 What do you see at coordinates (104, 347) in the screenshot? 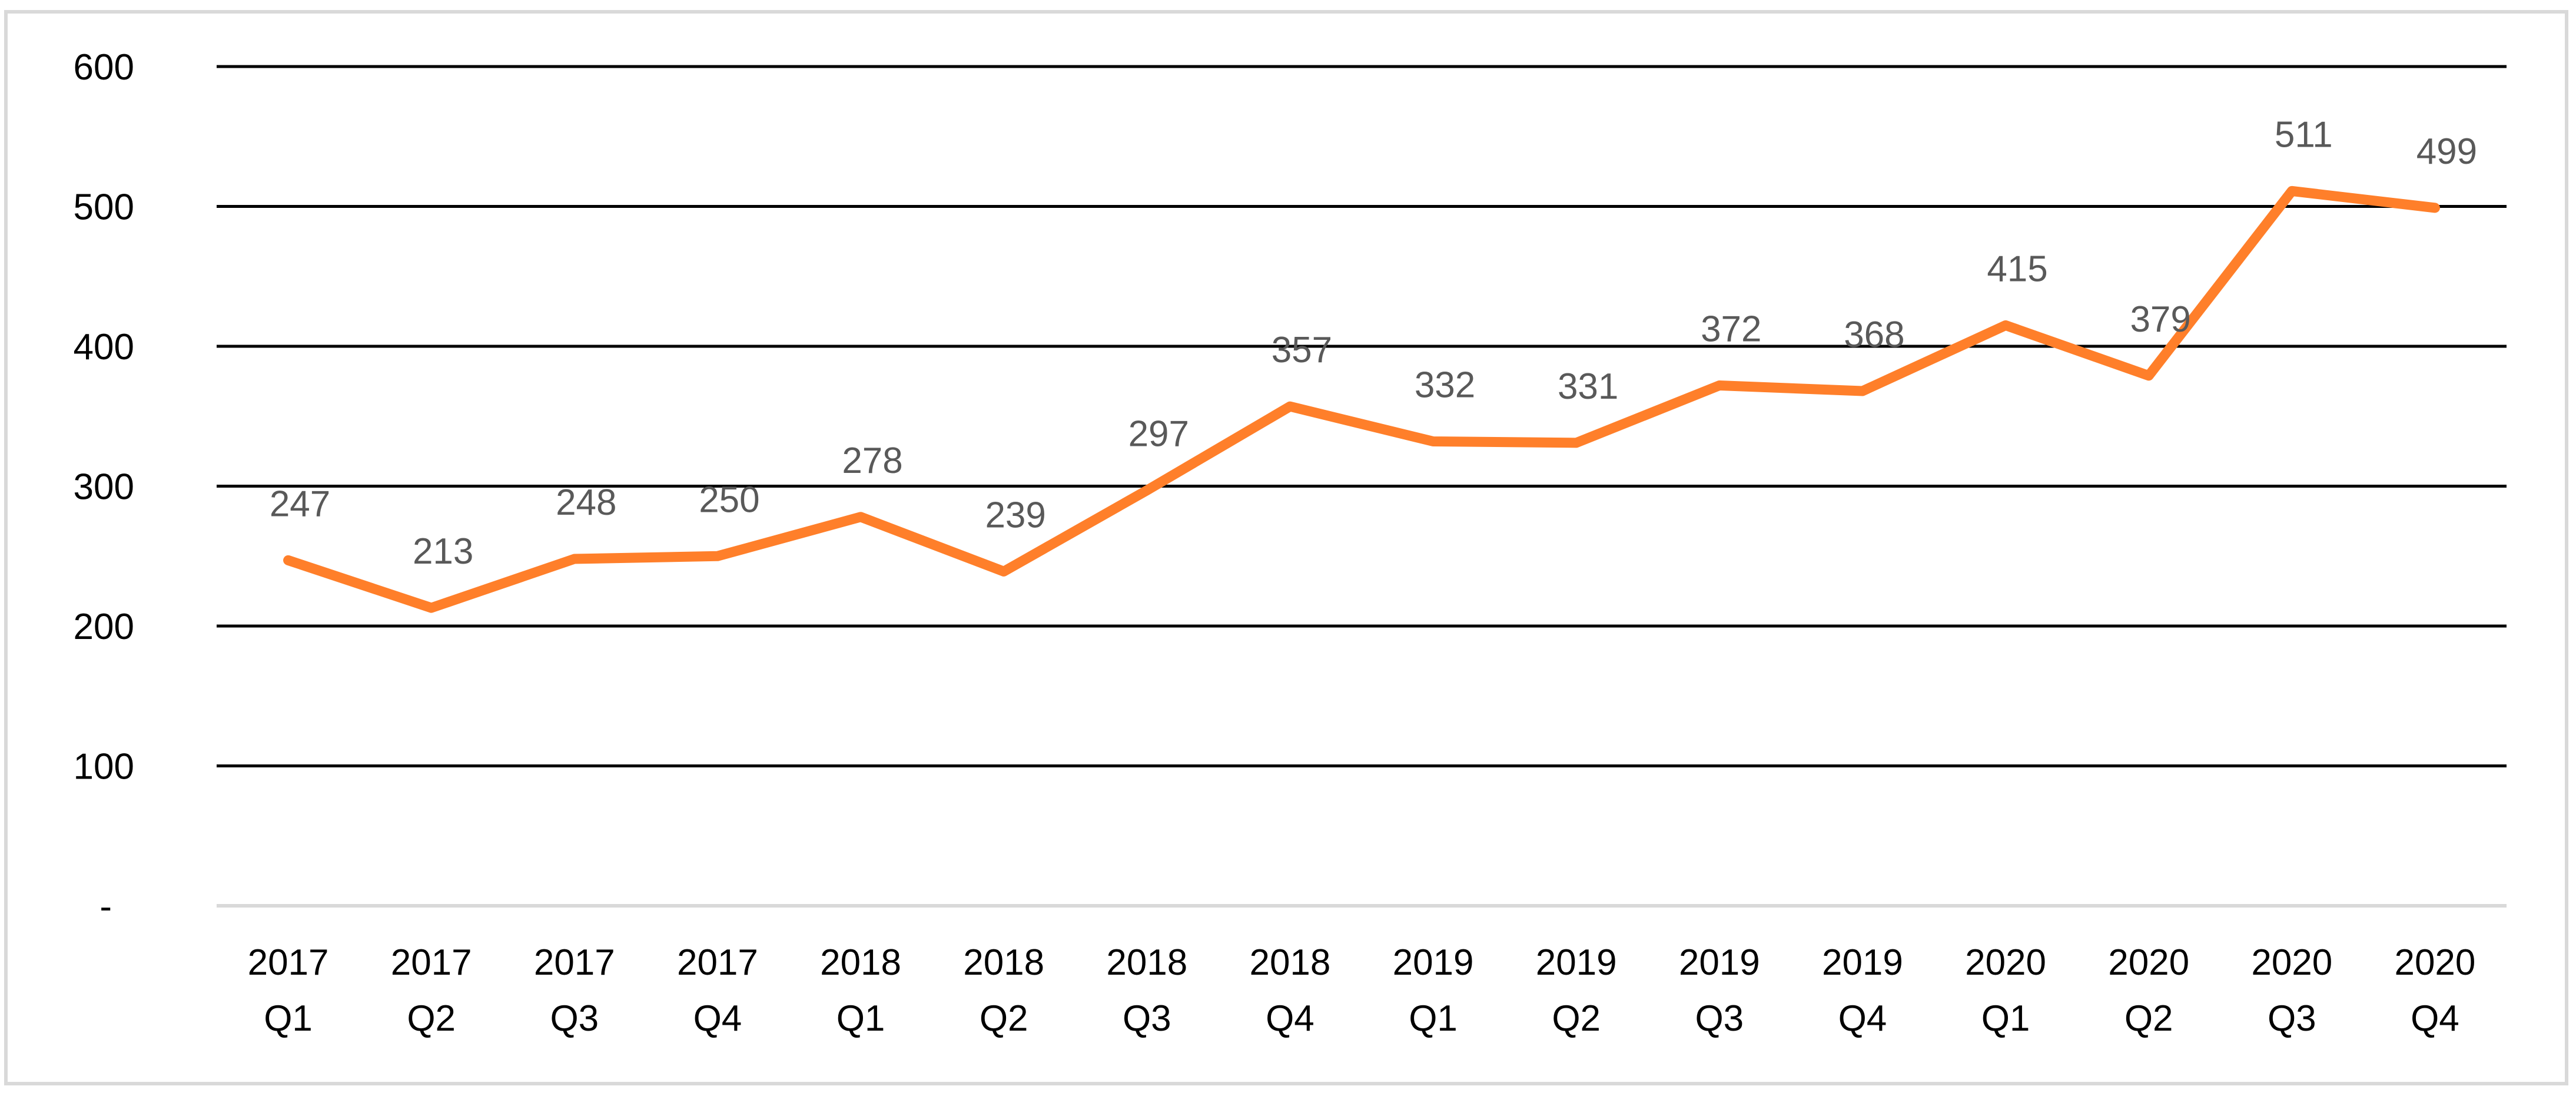
I see `y-tick-label-400: 400` at bounding box center [104, 347].